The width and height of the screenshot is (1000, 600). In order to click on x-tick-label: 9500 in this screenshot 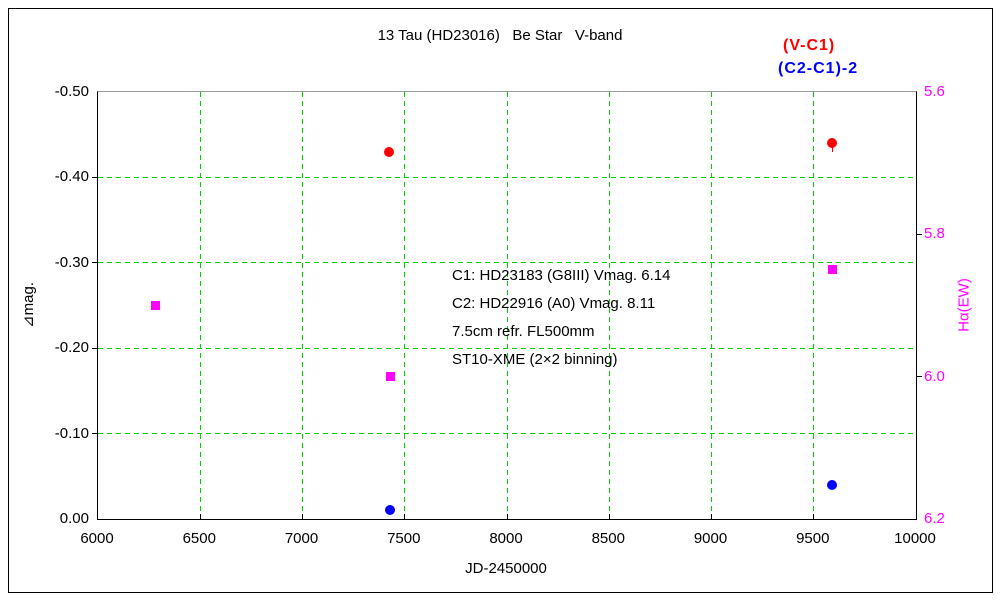, I will do `click(813, 538)`.